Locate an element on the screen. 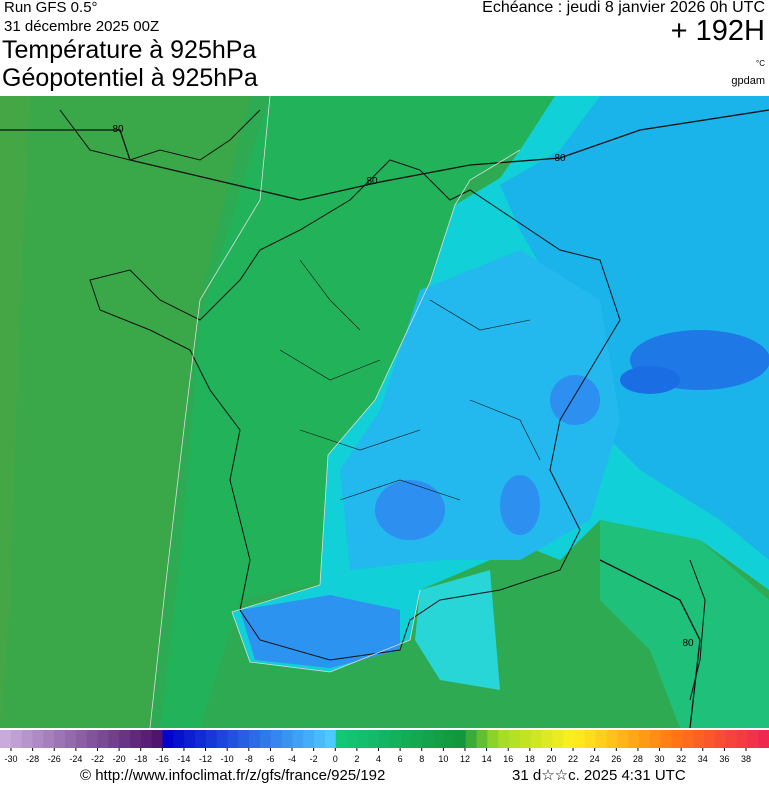 The height and width of the screenshot is (786, 769). colorbar-label: 34 is located at coordinates (703, 759).